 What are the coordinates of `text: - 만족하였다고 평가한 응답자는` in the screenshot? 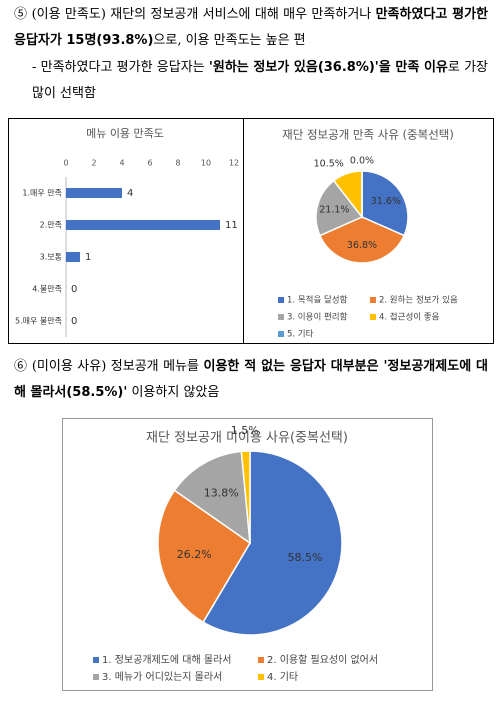 It's located at (120, 67).